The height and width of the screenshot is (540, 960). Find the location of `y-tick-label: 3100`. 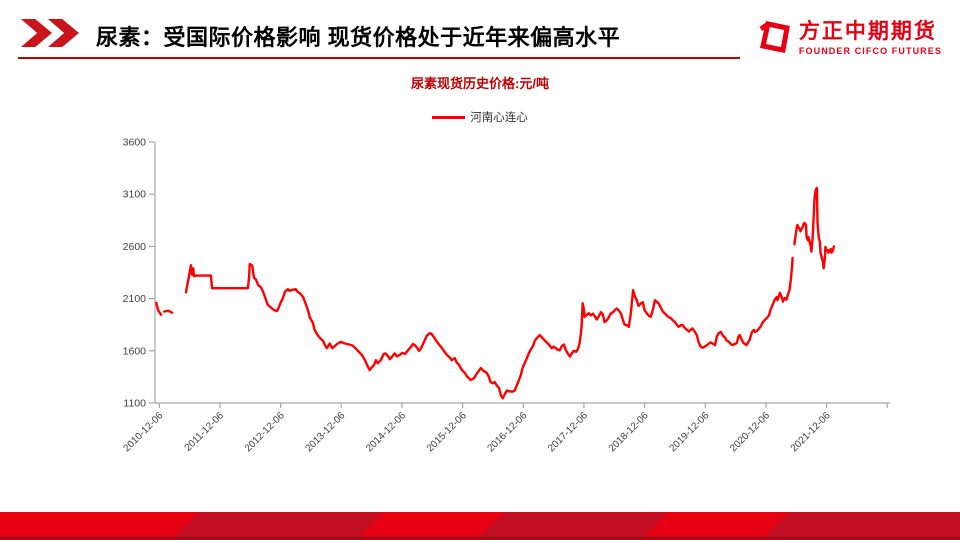

y-tick-label: 3100 is located at coordinates (135, 195).